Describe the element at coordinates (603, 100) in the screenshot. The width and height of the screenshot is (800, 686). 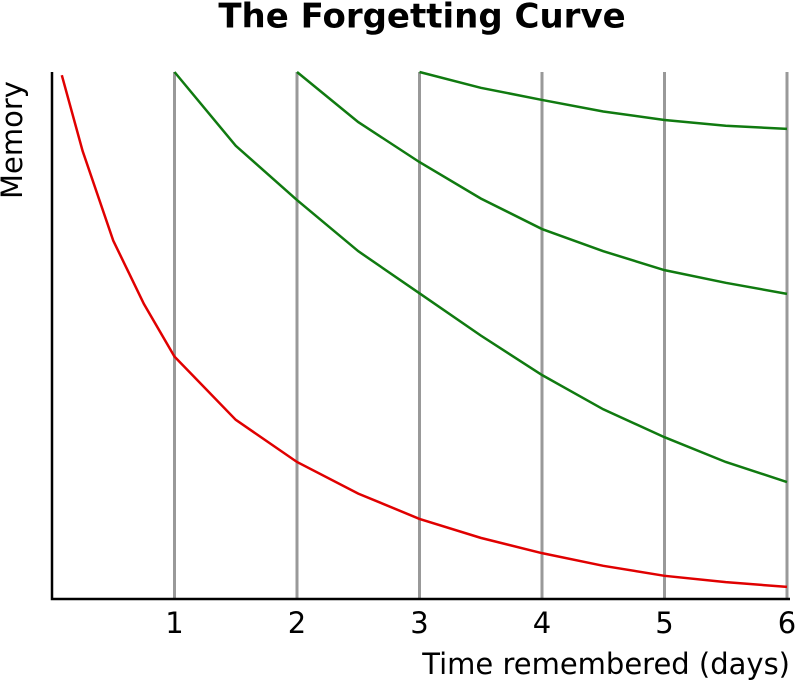
I see `curve` at that location.